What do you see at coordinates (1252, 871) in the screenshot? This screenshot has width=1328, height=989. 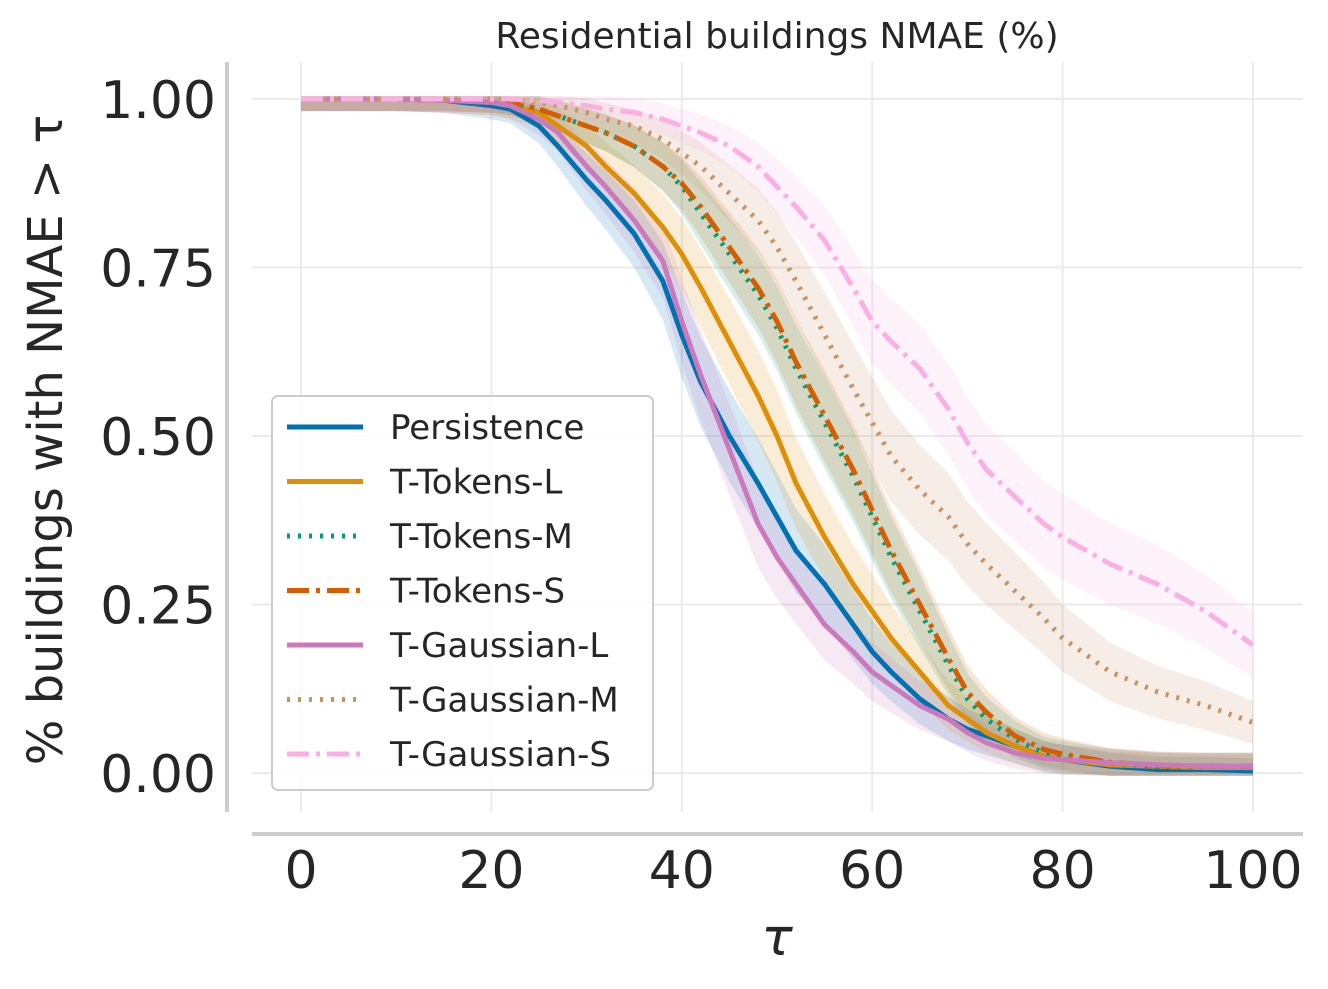 I see `x-tick-label: 100` at bounding box center [1252, 871].